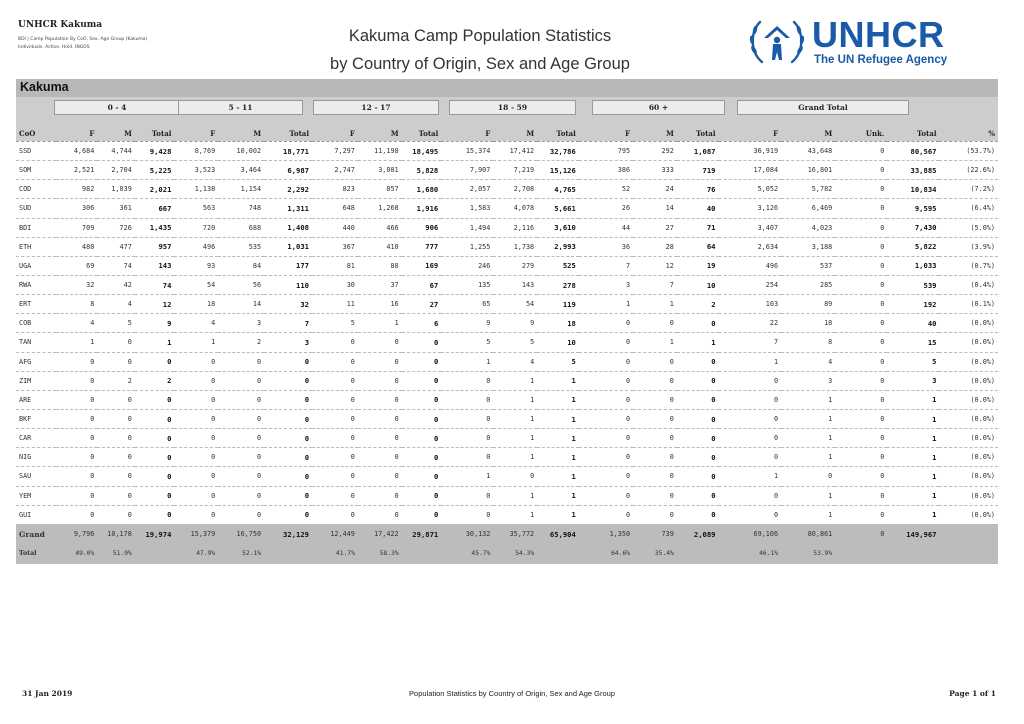 Image resolution: width=1024 pixels, height=724 pixels. I want to click on age-group-label: 12 - 17, so click(376, 107).